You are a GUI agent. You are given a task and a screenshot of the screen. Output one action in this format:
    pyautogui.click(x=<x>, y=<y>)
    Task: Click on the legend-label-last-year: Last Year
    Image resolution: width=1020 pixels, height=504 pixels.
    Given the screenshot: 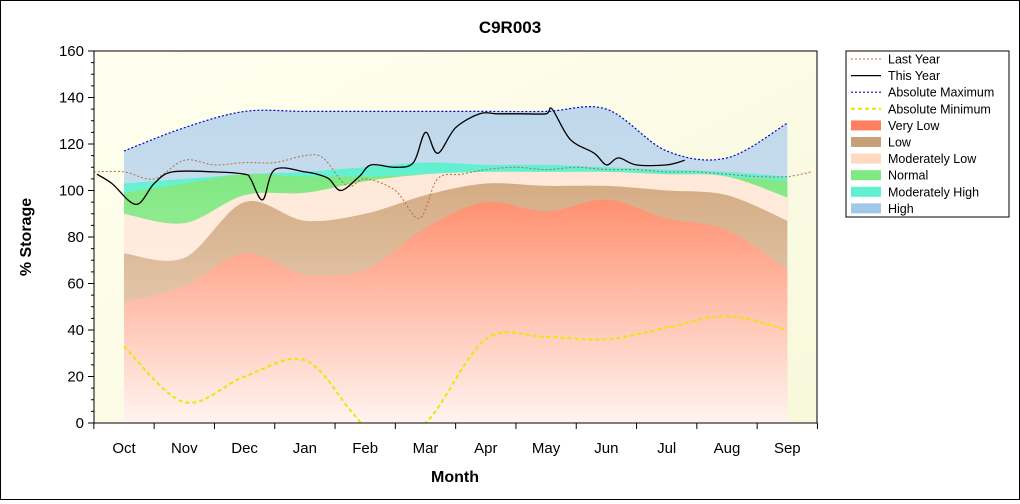 What is the action you would take?
    pyautogui.click(x=914, y=60)
    